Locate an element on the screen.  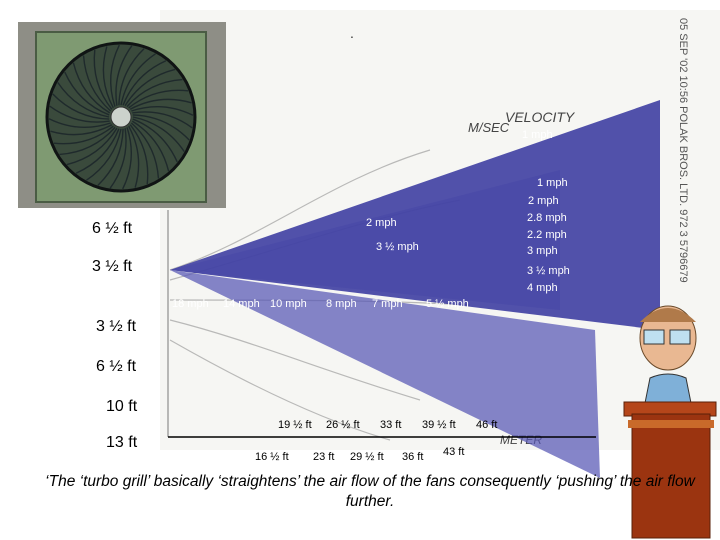
depth-label-1: 3 ½ ft is located at coordinates (116, 326).